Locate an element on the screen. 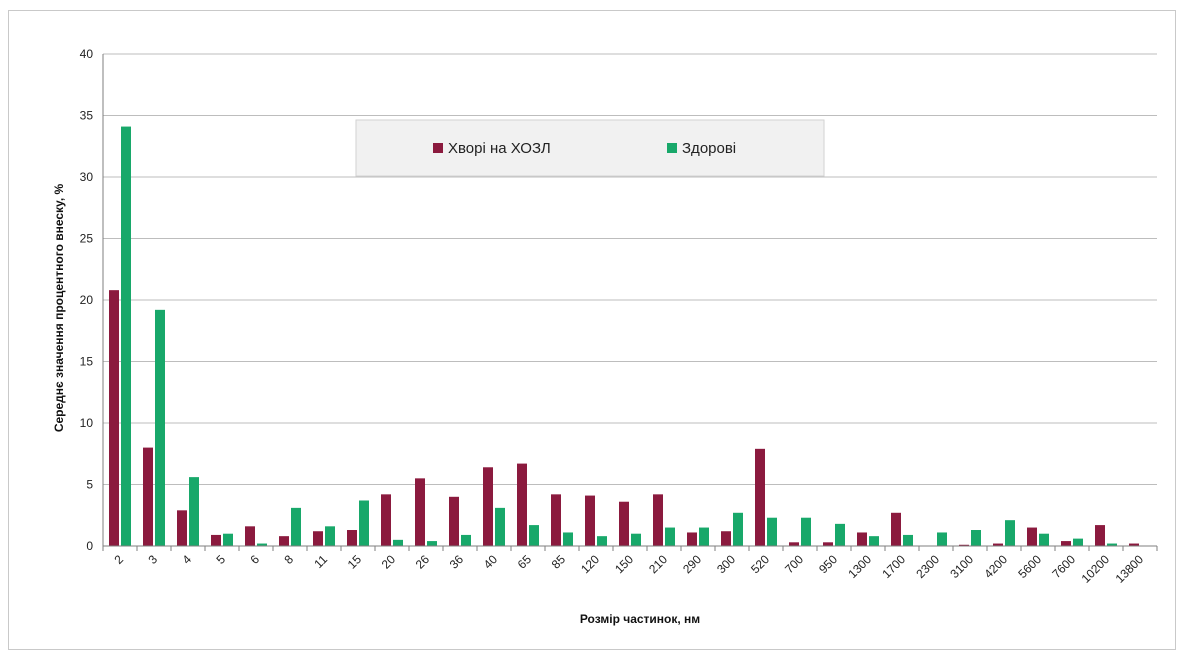  x-tick-label: 5 is located at coordinates (220, 559).